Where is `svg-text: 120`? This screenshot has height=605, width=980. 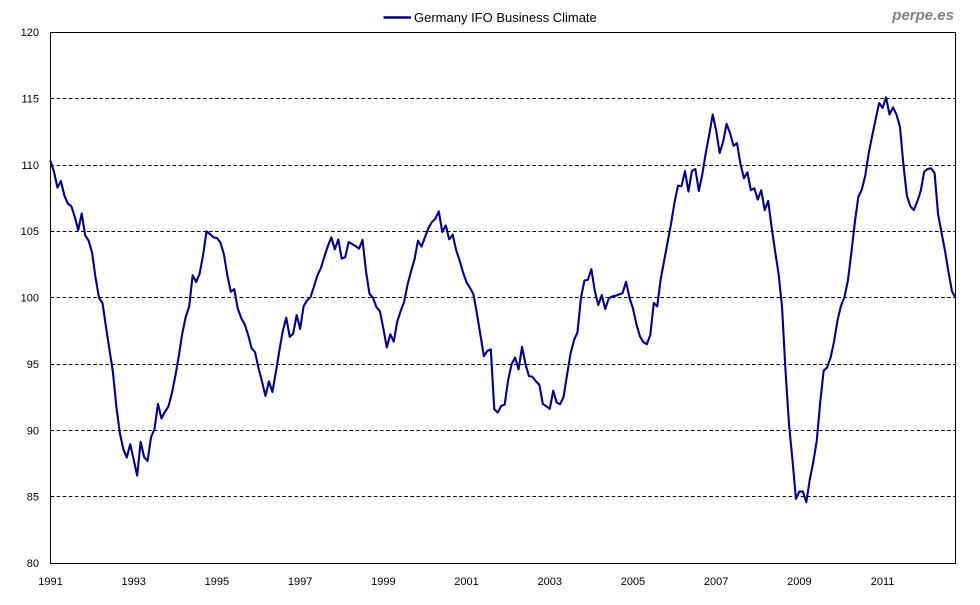
svg-text: 120 is located at coordinates (30, 33).